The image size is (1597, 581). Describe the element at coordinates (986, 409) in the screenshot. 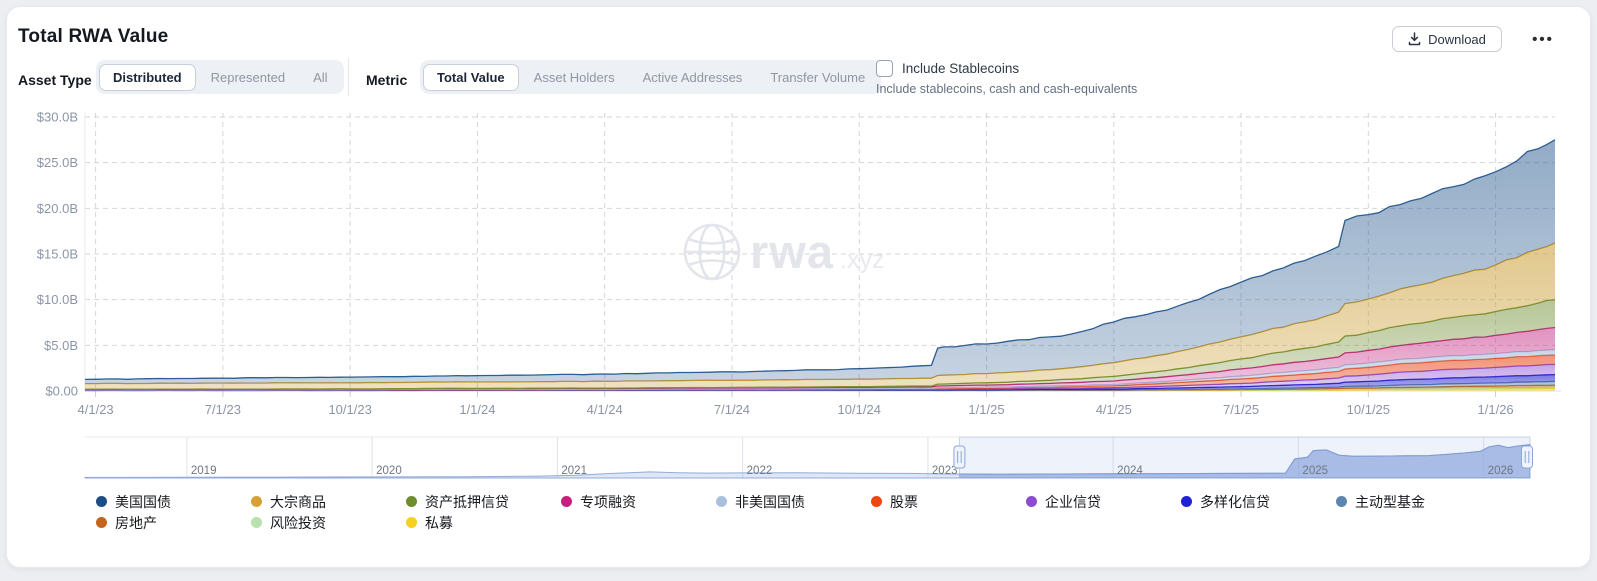

I see `x-axis-label: 1/1/25` at that location.